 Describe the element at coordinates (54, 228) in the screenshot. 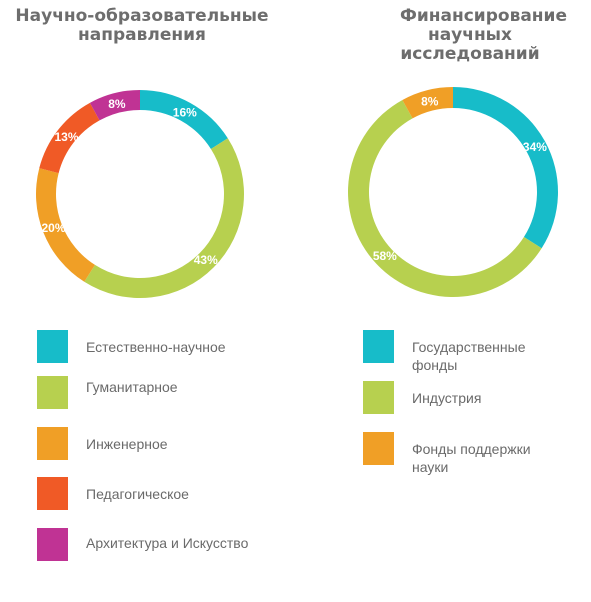

I see `slice-value-label: 20%` at that location.